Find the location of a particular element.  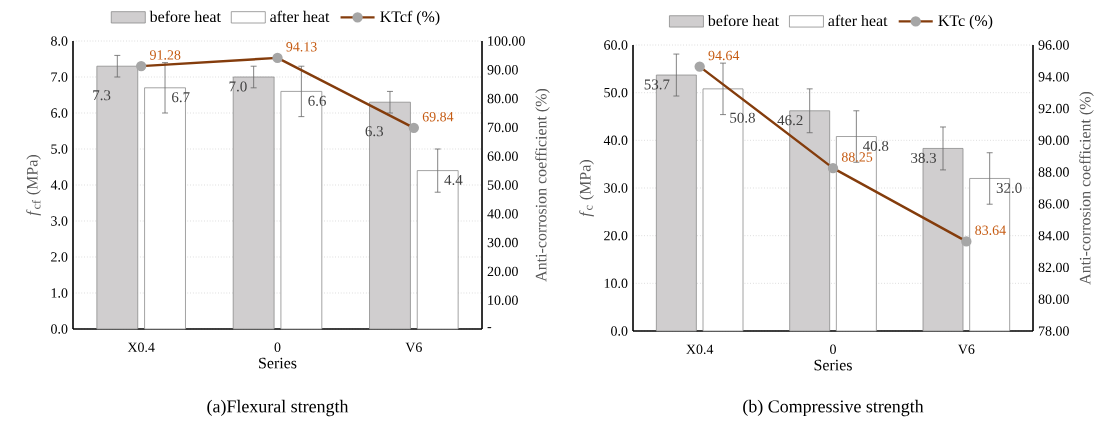

data-label: 50.8 is located at coordinates (742, 117).